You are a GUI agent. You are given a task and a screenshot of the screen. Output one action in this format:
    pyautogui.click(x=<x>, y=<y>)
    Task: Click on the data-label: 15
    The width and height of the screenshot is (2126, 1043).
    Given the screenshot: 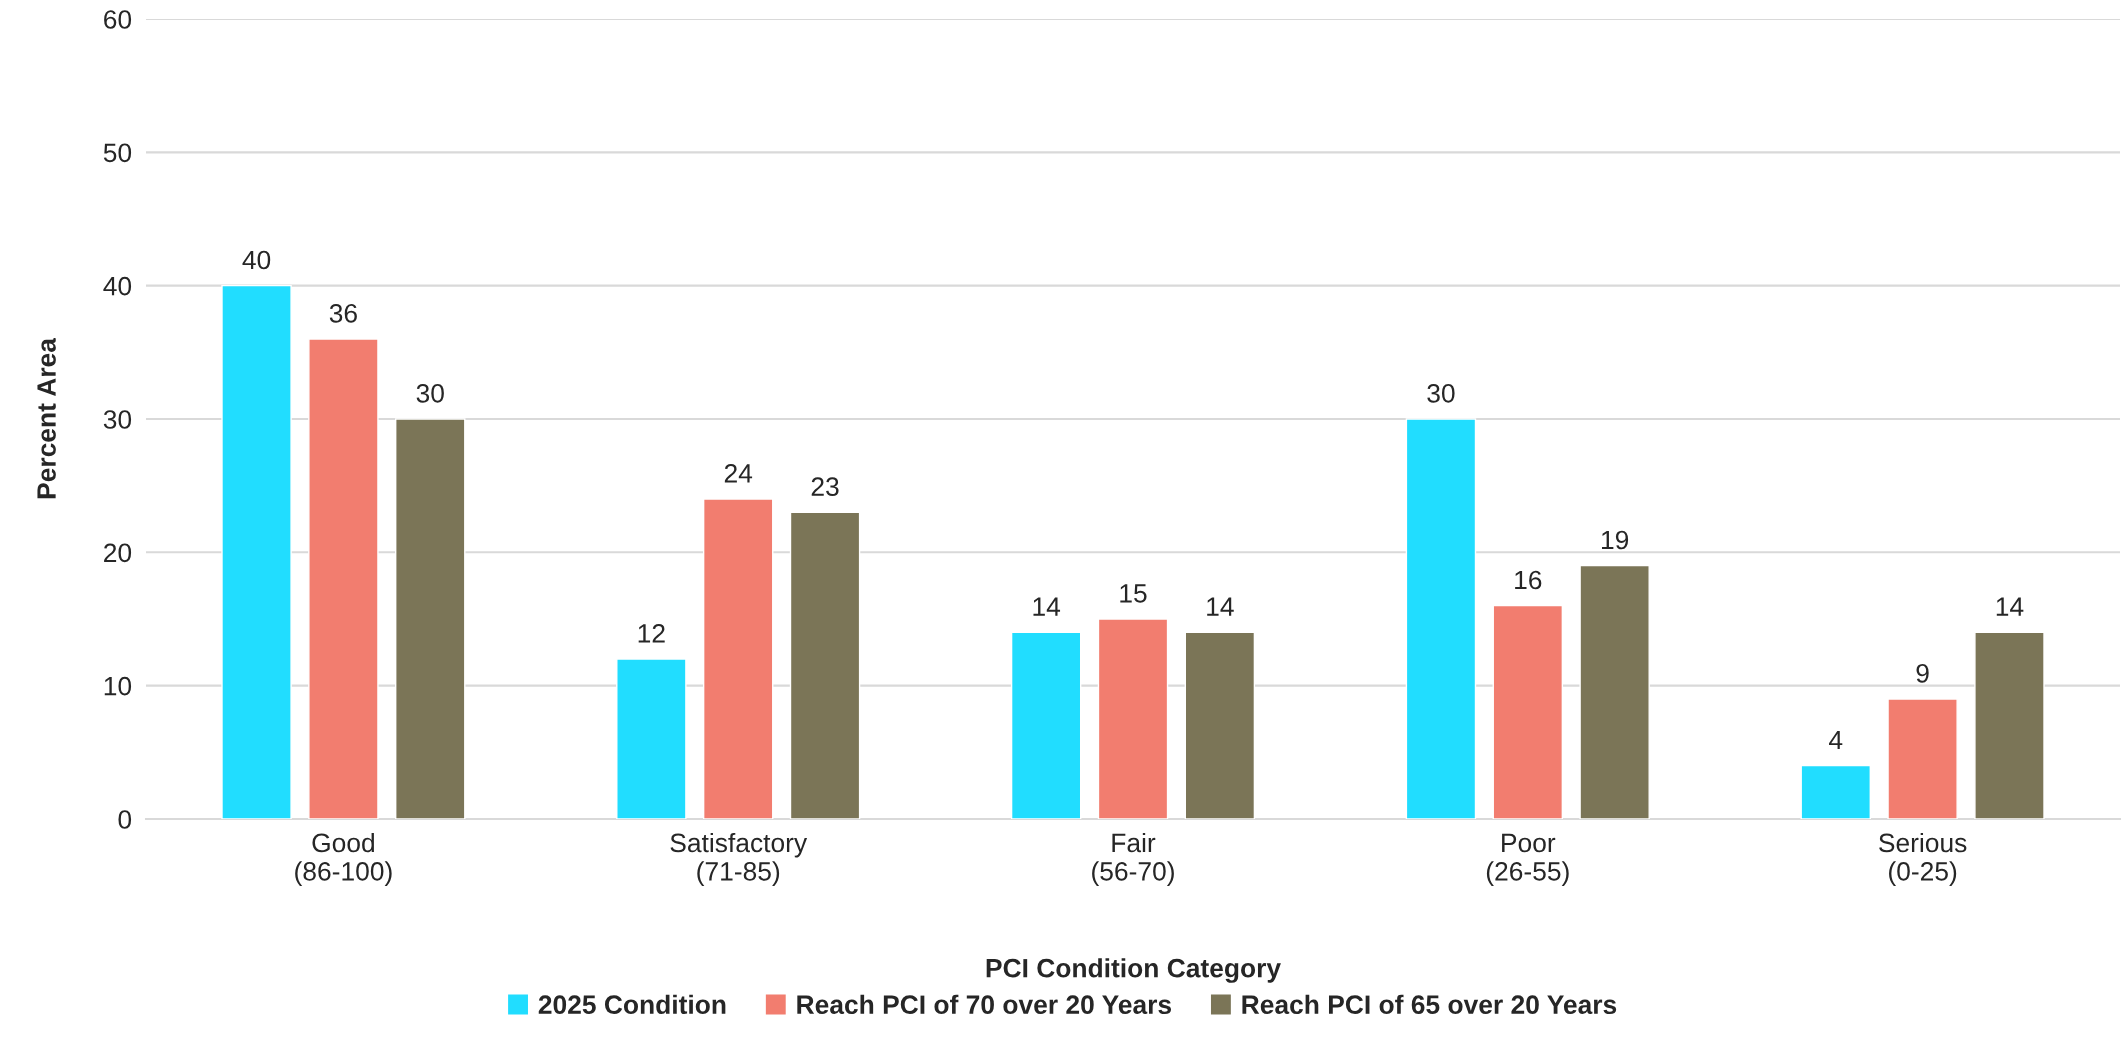 What is the action you would take?
    pyautogui.click(x=1133, y=593)
    